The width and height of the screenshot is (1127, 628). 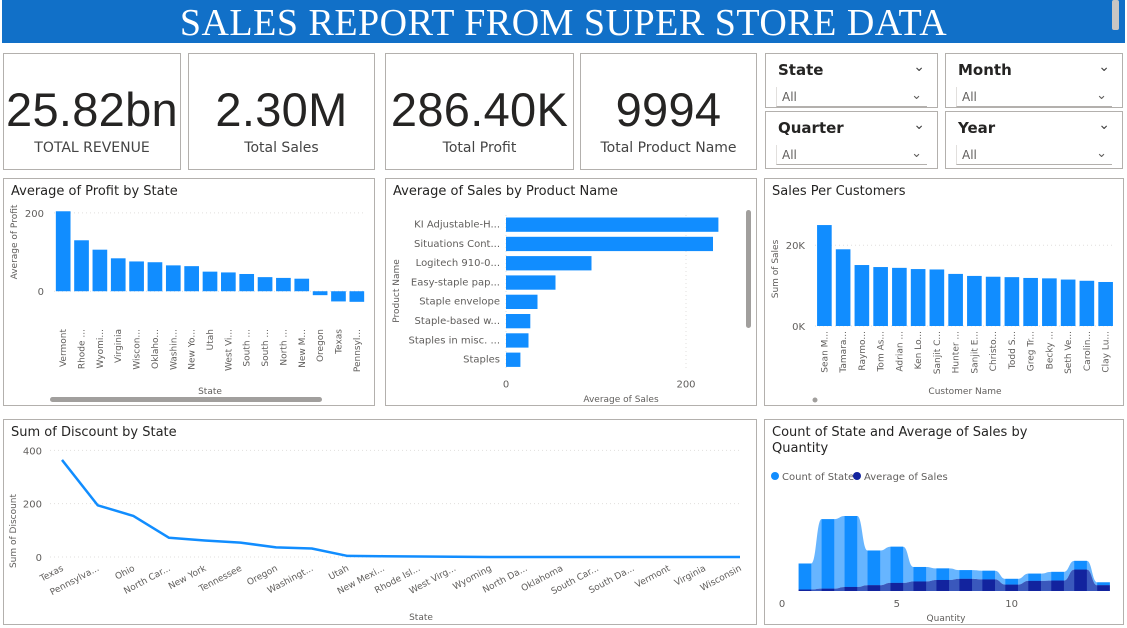 What do you see at coordinates (94, 191) in the screenshot?
I see `chart-title: Average of Profit by State` at bounding box center [94, 191].